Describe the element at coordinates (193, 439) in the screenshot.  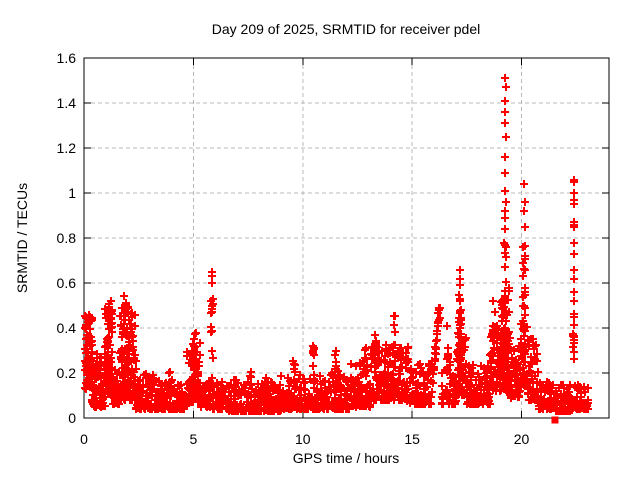
I see `x-tick-label: 5` at that location.